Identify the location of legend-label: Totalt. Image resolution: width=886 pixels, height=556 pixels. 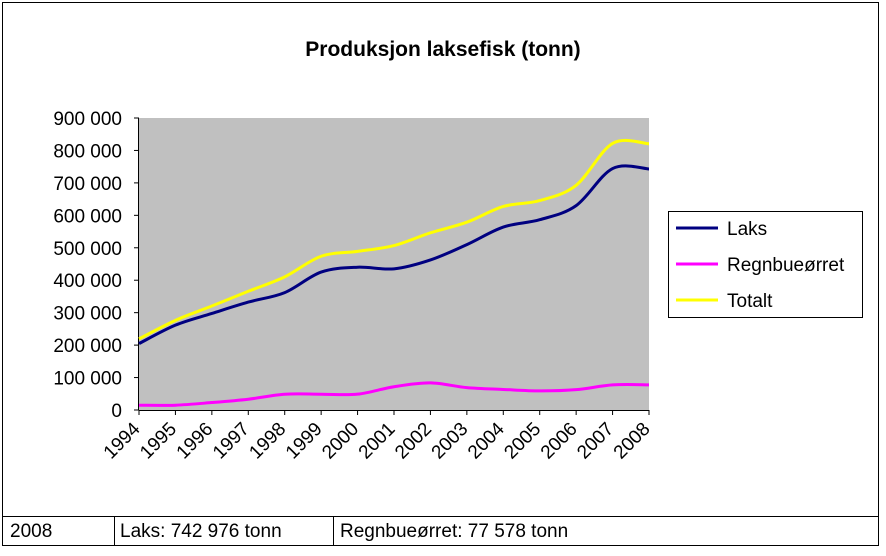
(750, 301).